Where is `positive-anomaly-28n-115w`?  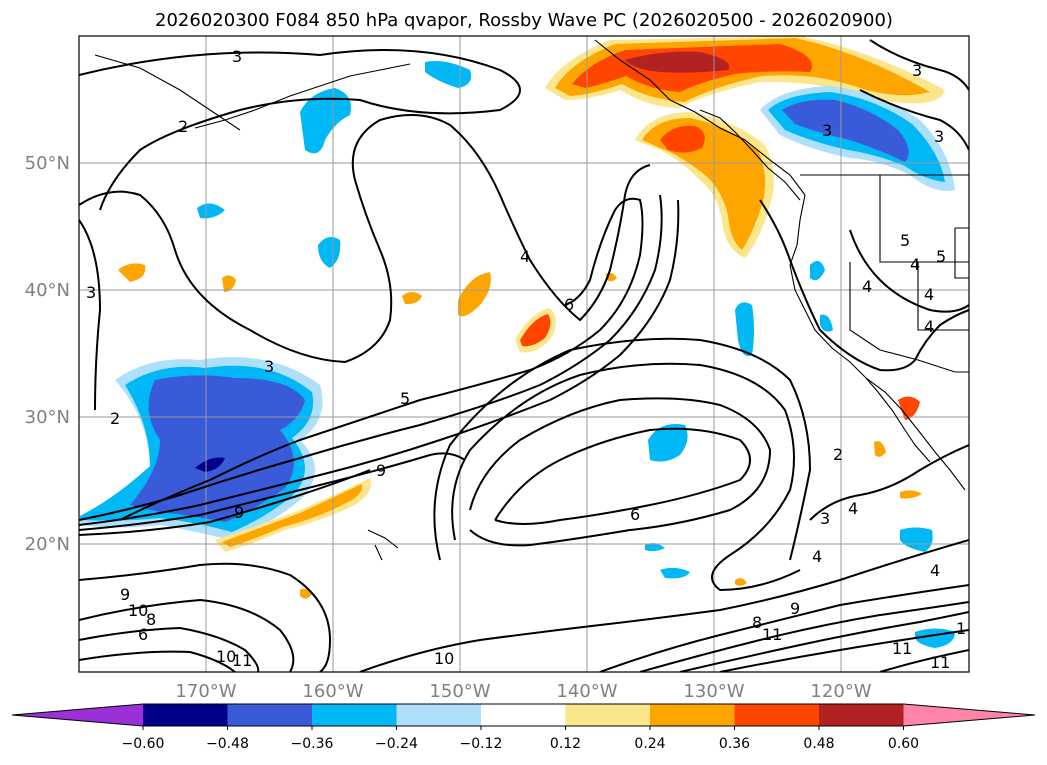
positive-anomaly-28n-115w is located at coordinates (909, 408).